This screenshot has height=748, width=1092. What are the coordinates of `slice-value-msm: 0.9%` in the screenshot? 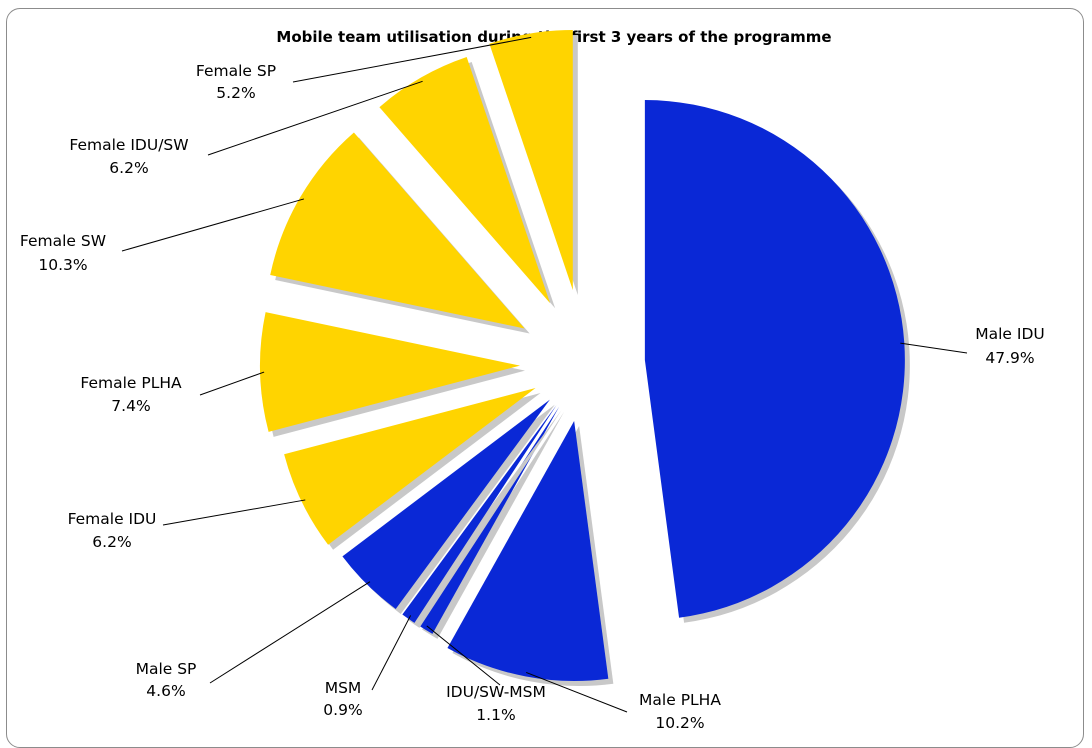 It's located at (342, 710).